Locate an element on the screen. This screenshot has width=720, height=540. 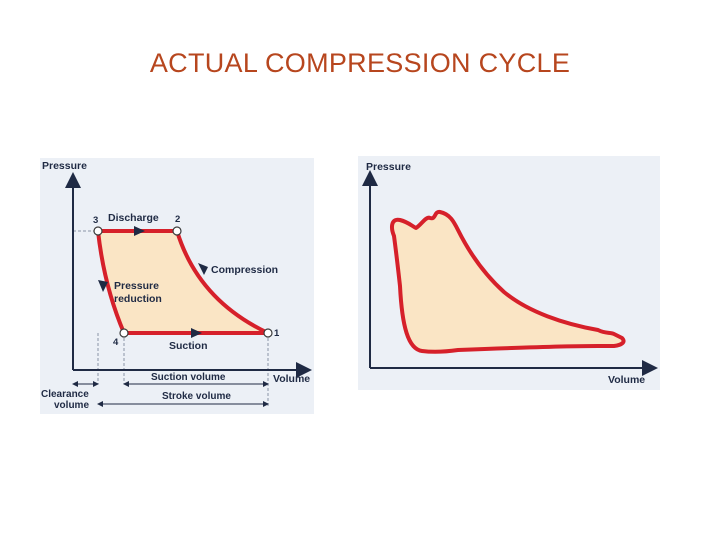
point-3-label: 3 is located at coordinates (95, 220).